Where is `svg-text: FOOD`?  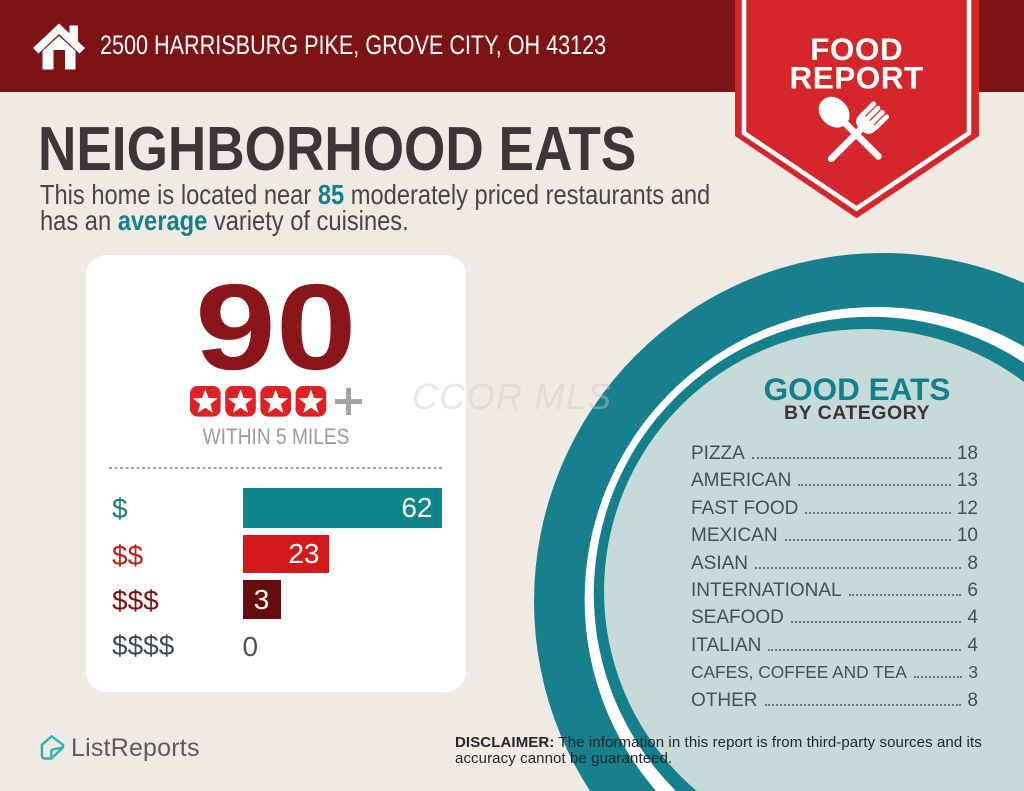 svg-text: FOOD is located at coordinates (856, 49).